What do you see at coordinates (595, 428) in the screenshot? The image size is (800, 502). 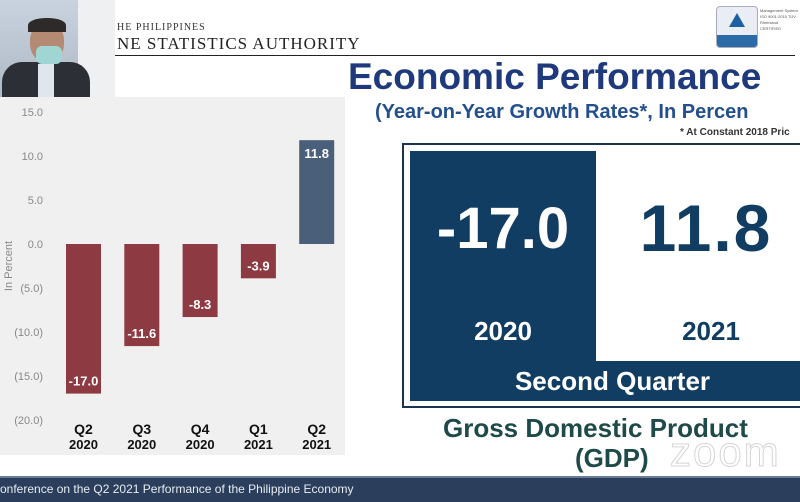 I see `gdp-label: Gross Domestic Product` at bounding box center [595, 428].